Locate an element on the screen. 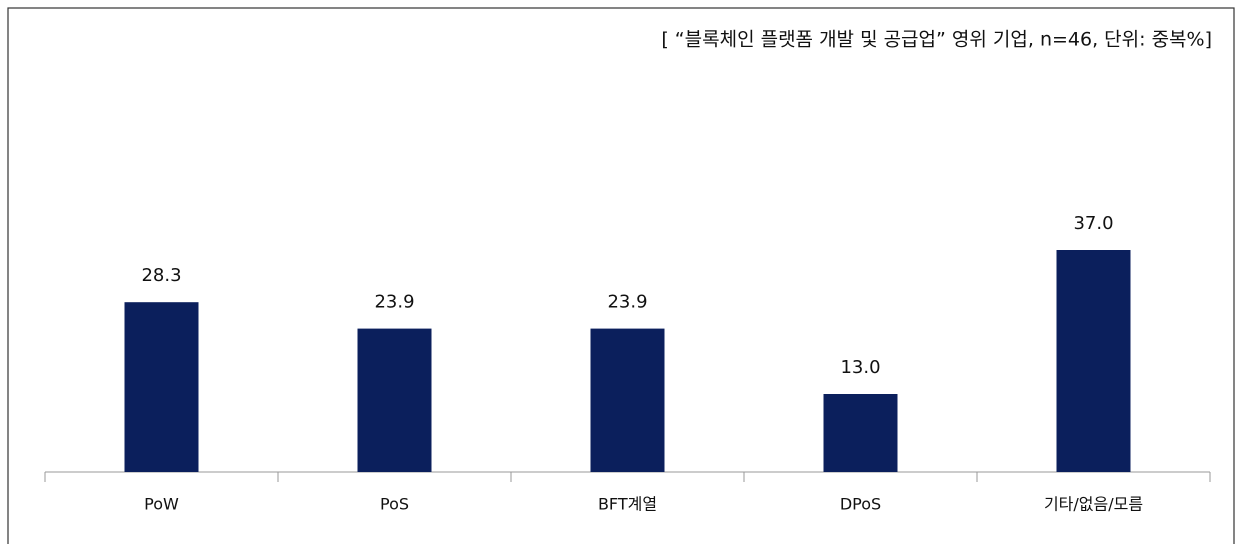  x-tick-label: 기타/없음/모름 is located at coordinates (1093, 504).